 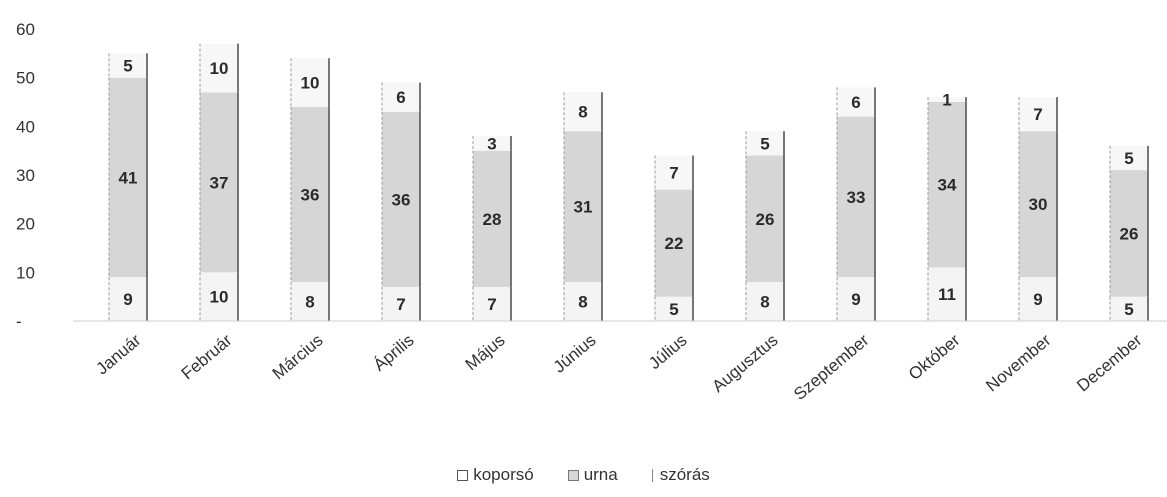 I want to click on data-label-szoras: 10, so click(x=310, y=83).